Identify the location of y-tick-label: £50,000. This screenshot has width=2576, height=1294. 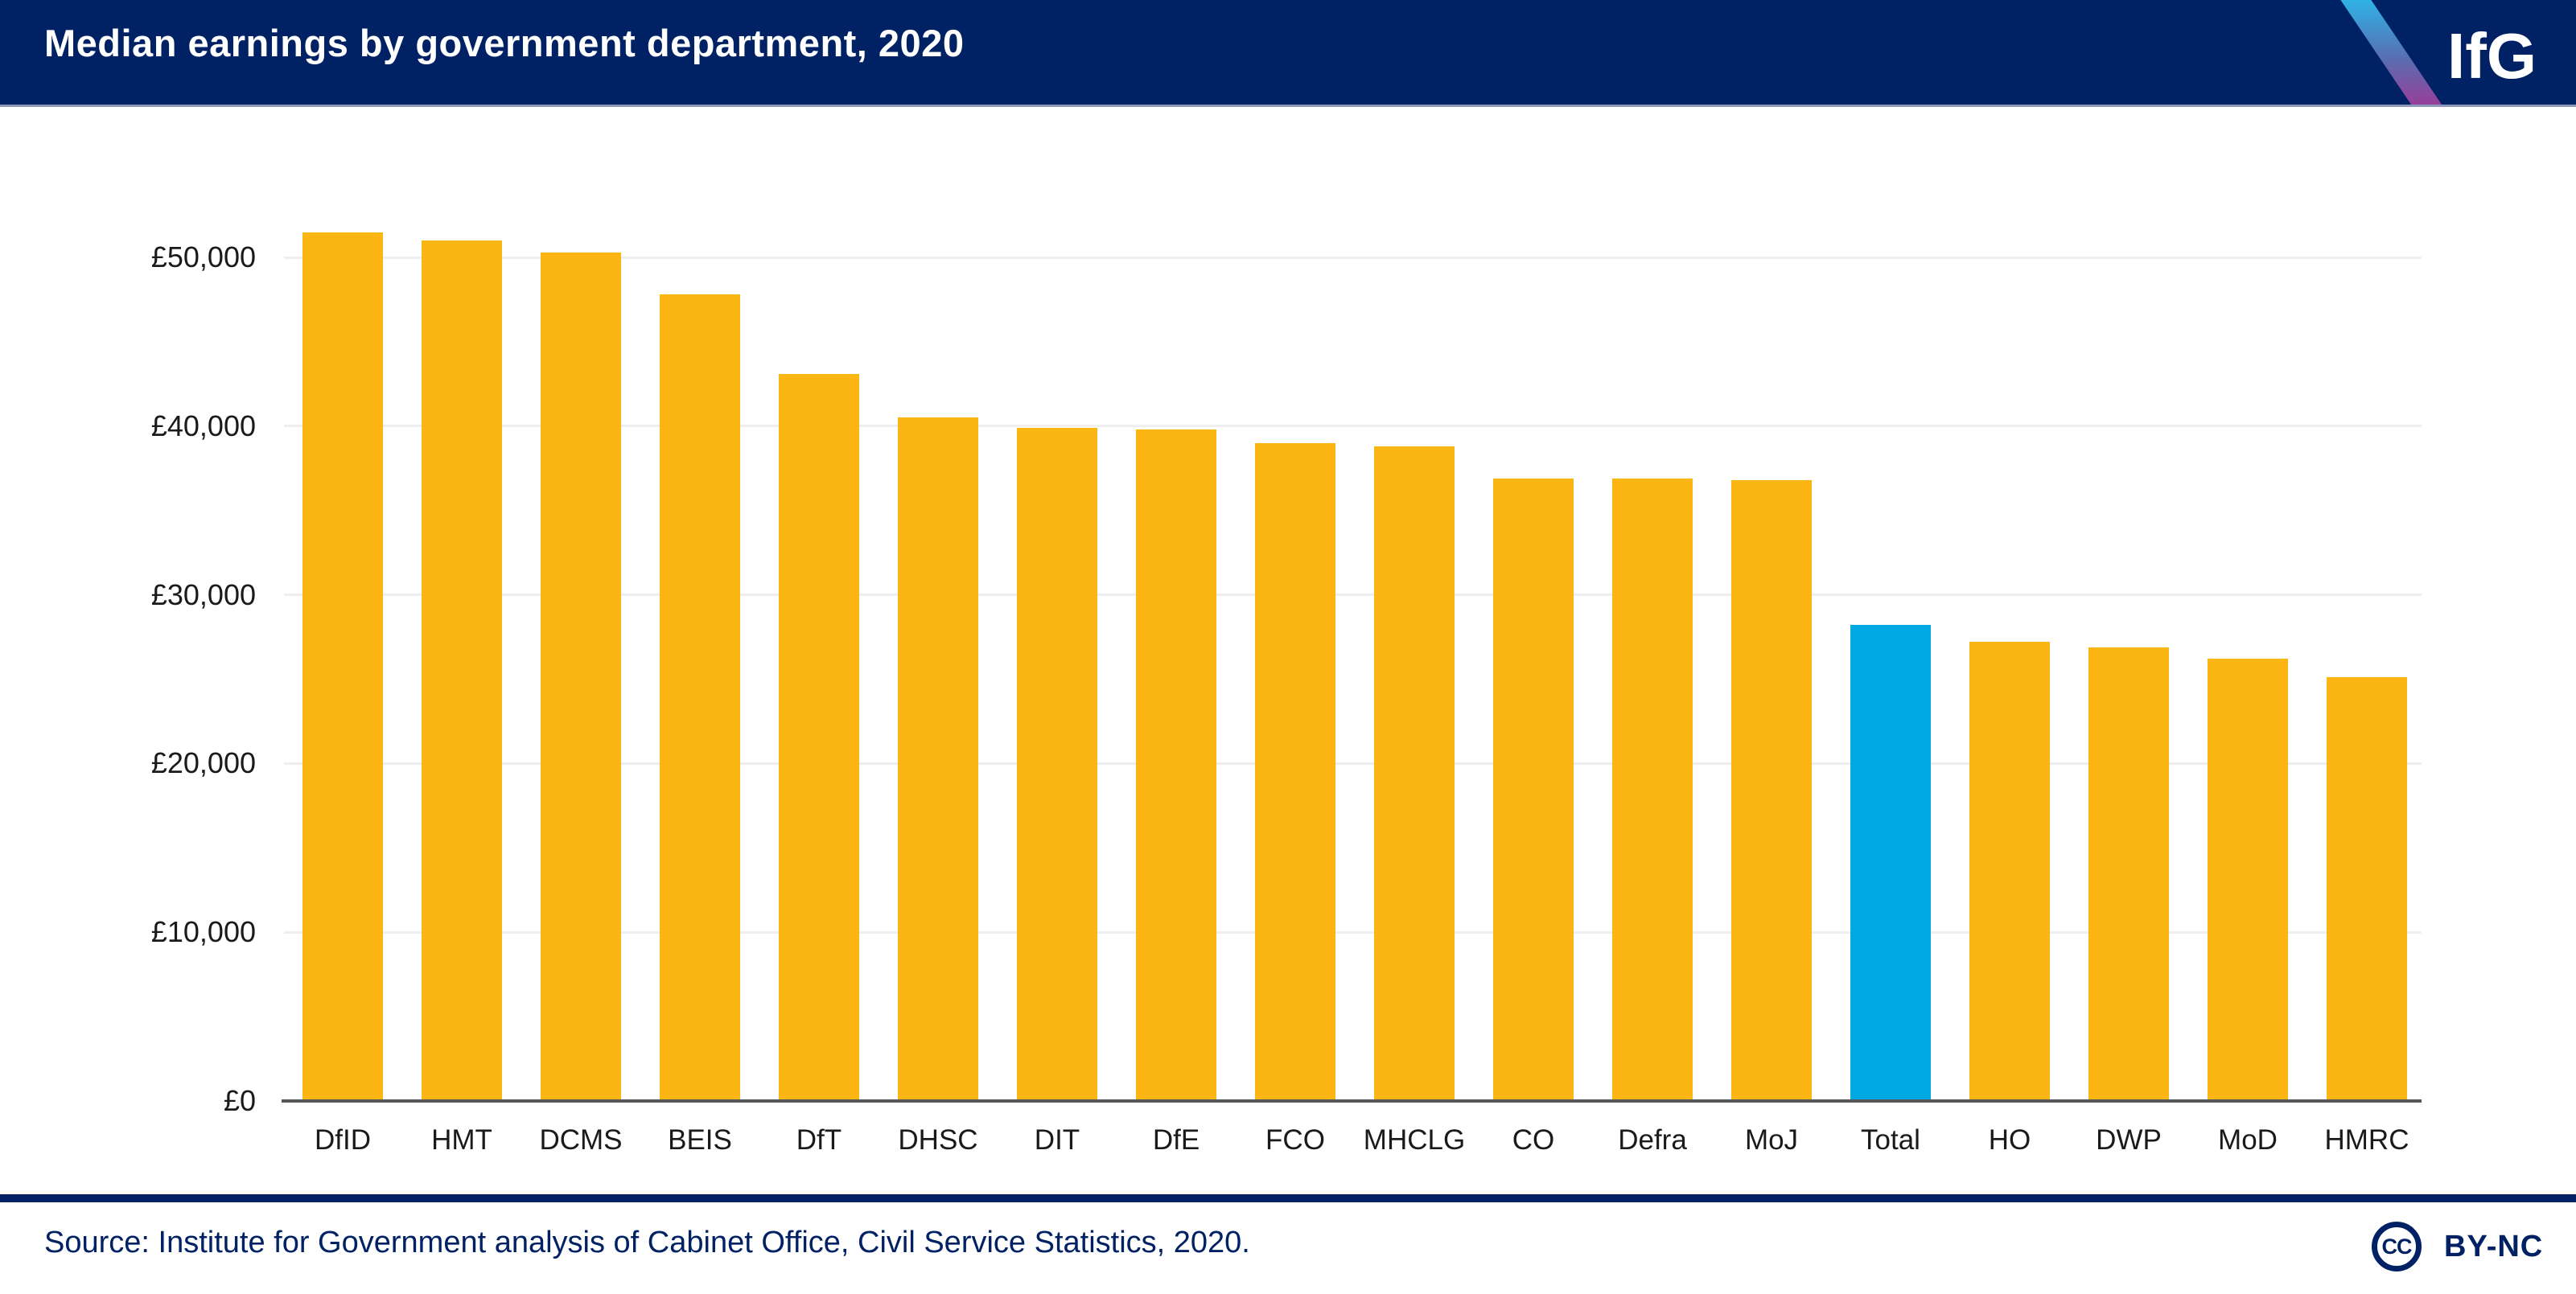
(203, 256).